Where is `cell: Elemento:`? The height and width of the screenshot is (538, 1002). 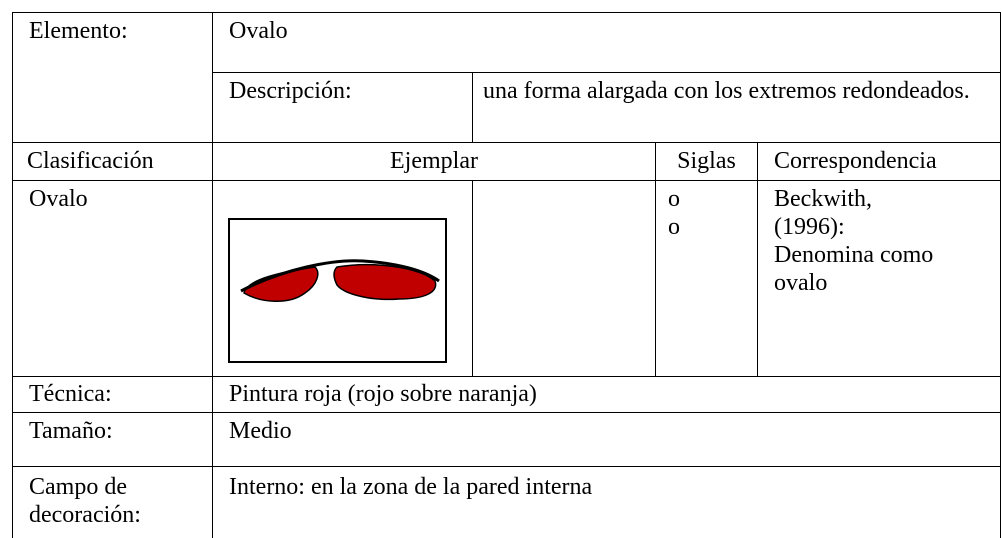 cell: Elemento: is located at coordinates (112, 77).